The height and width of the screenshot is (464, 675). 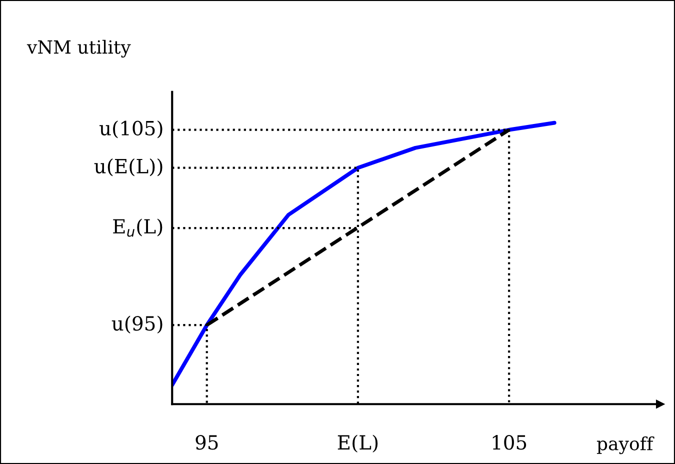 What do you see at coordinates (207, 442) in the screenshot?
I see `x-tick-label: 95` at bounding box center [207, 442].